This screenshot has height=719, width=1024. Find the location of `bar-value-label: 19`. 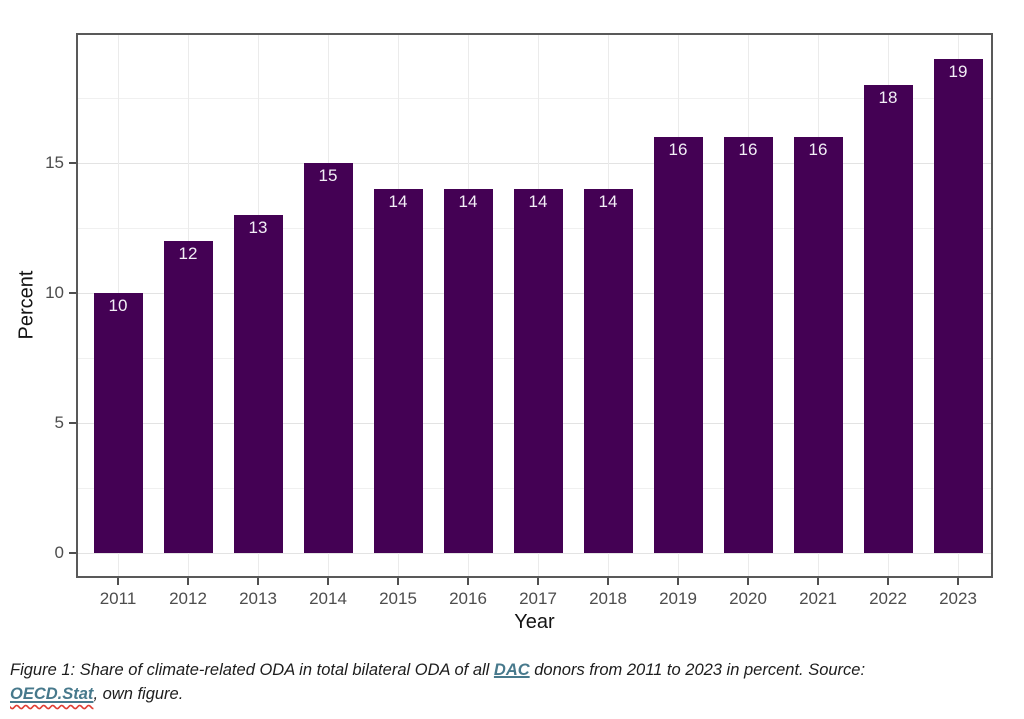

bar-value-label: 19 is located at coordinates (958, 71).